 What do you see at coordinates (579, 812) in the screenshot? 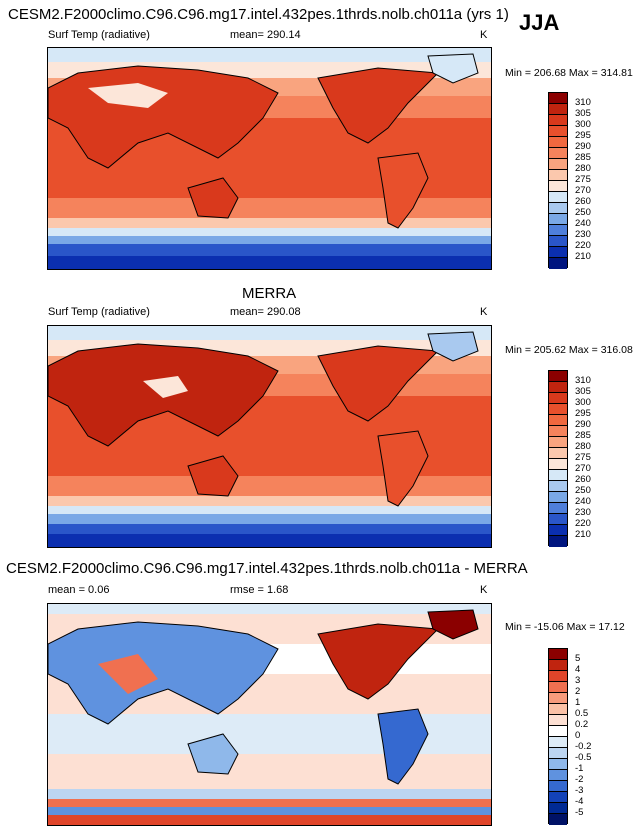
I see `colorbar-tick-label: -5` at bounding box center [579, 812].